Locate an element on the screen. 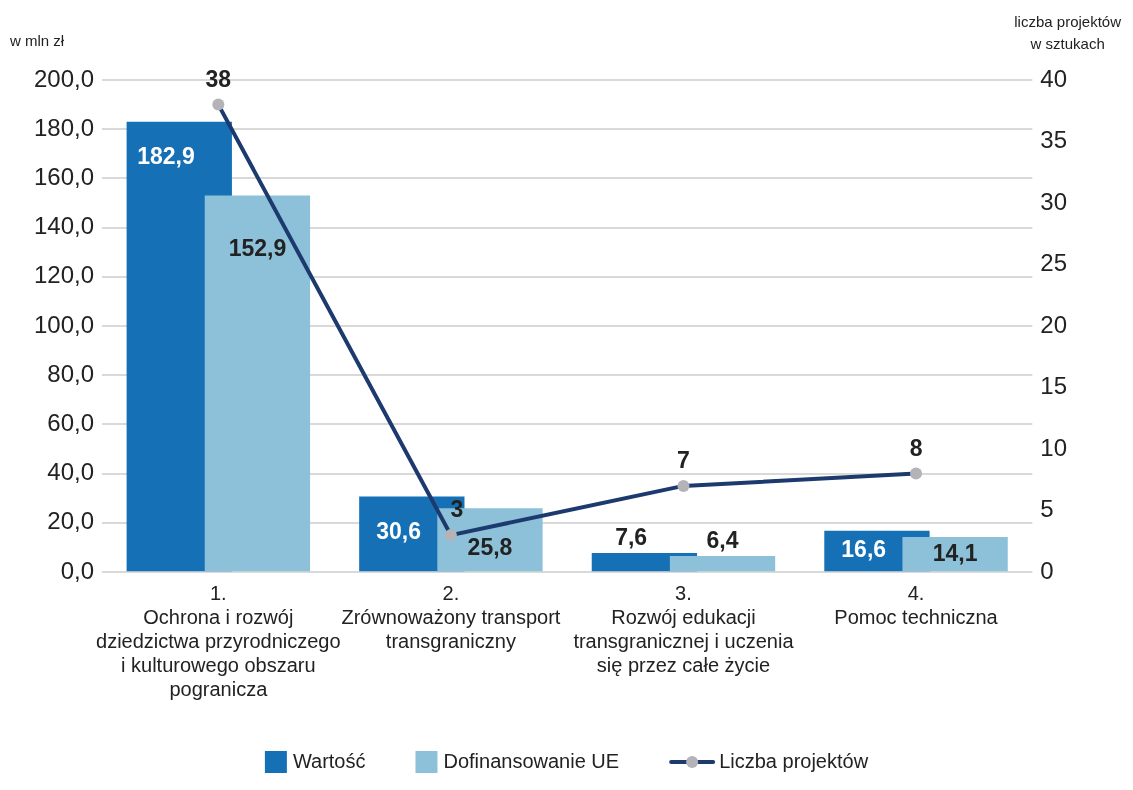 The height and width of the screenshot is (790, 1133). y2-tick-label: 20 is located at coordinates (1054, 324).